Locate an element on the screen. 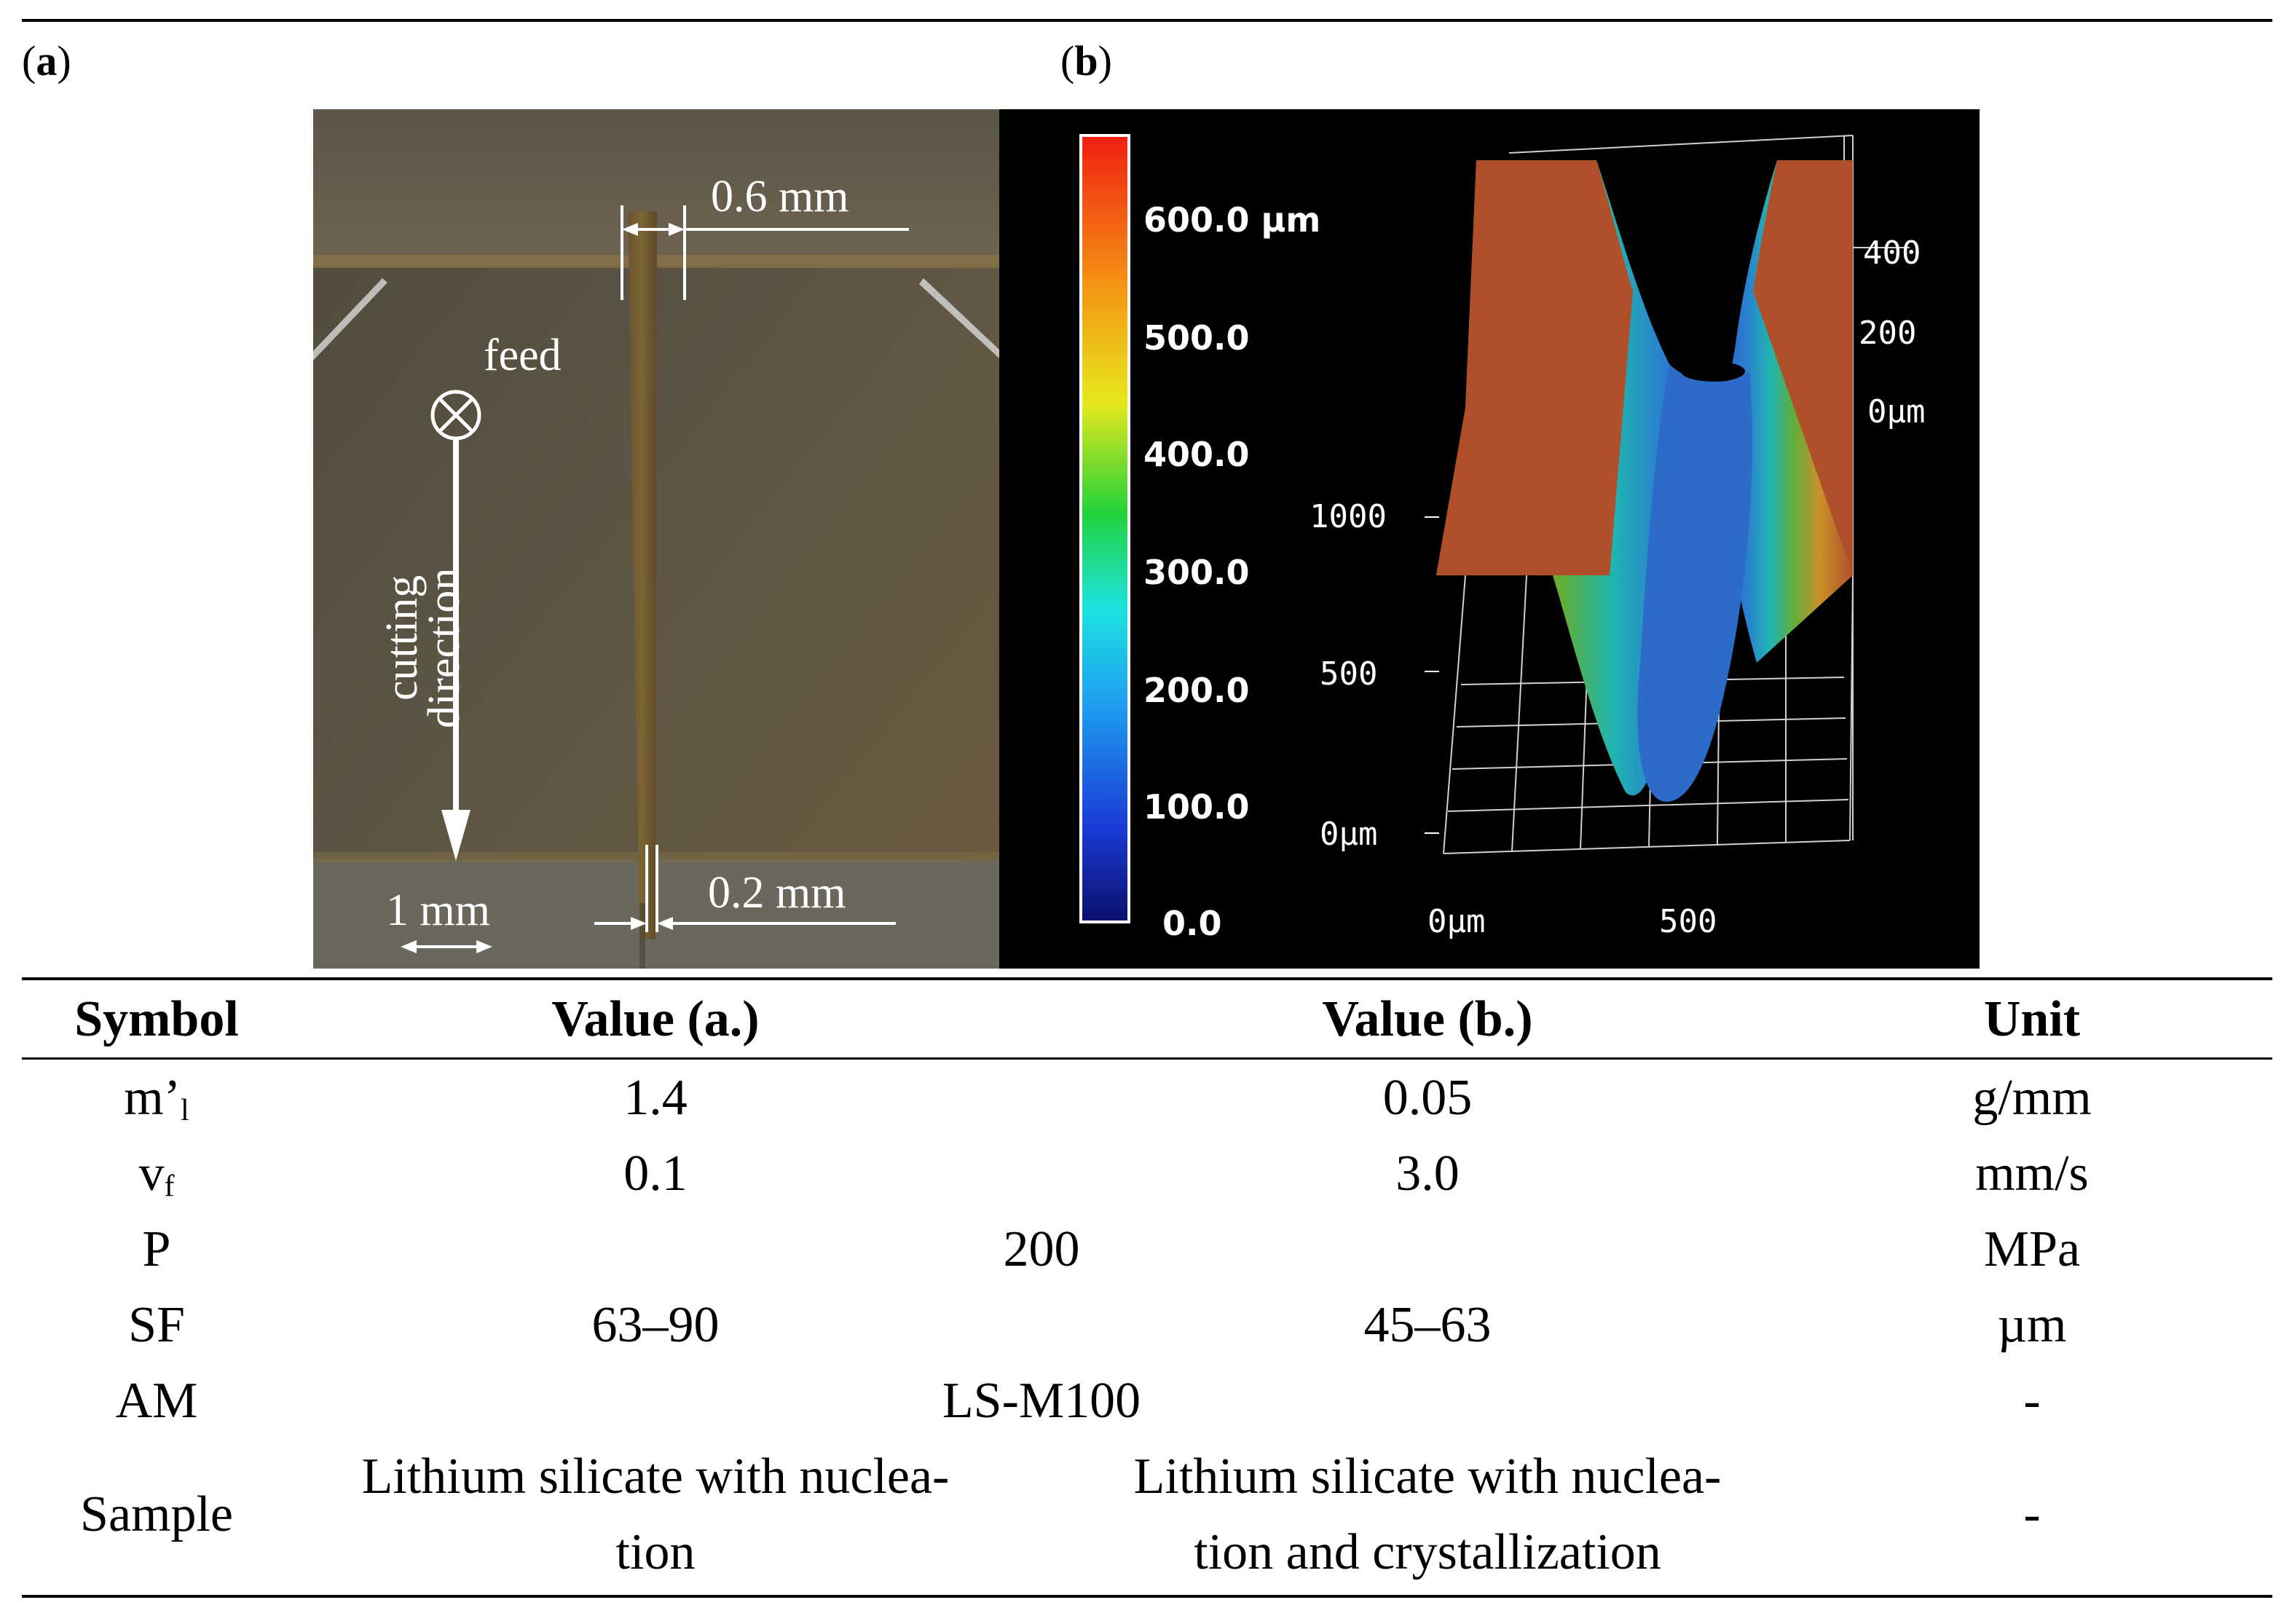 This screenshot has height=1624, width=2292. x-axis-tick: 500 is located at coordinates (1688, 921).